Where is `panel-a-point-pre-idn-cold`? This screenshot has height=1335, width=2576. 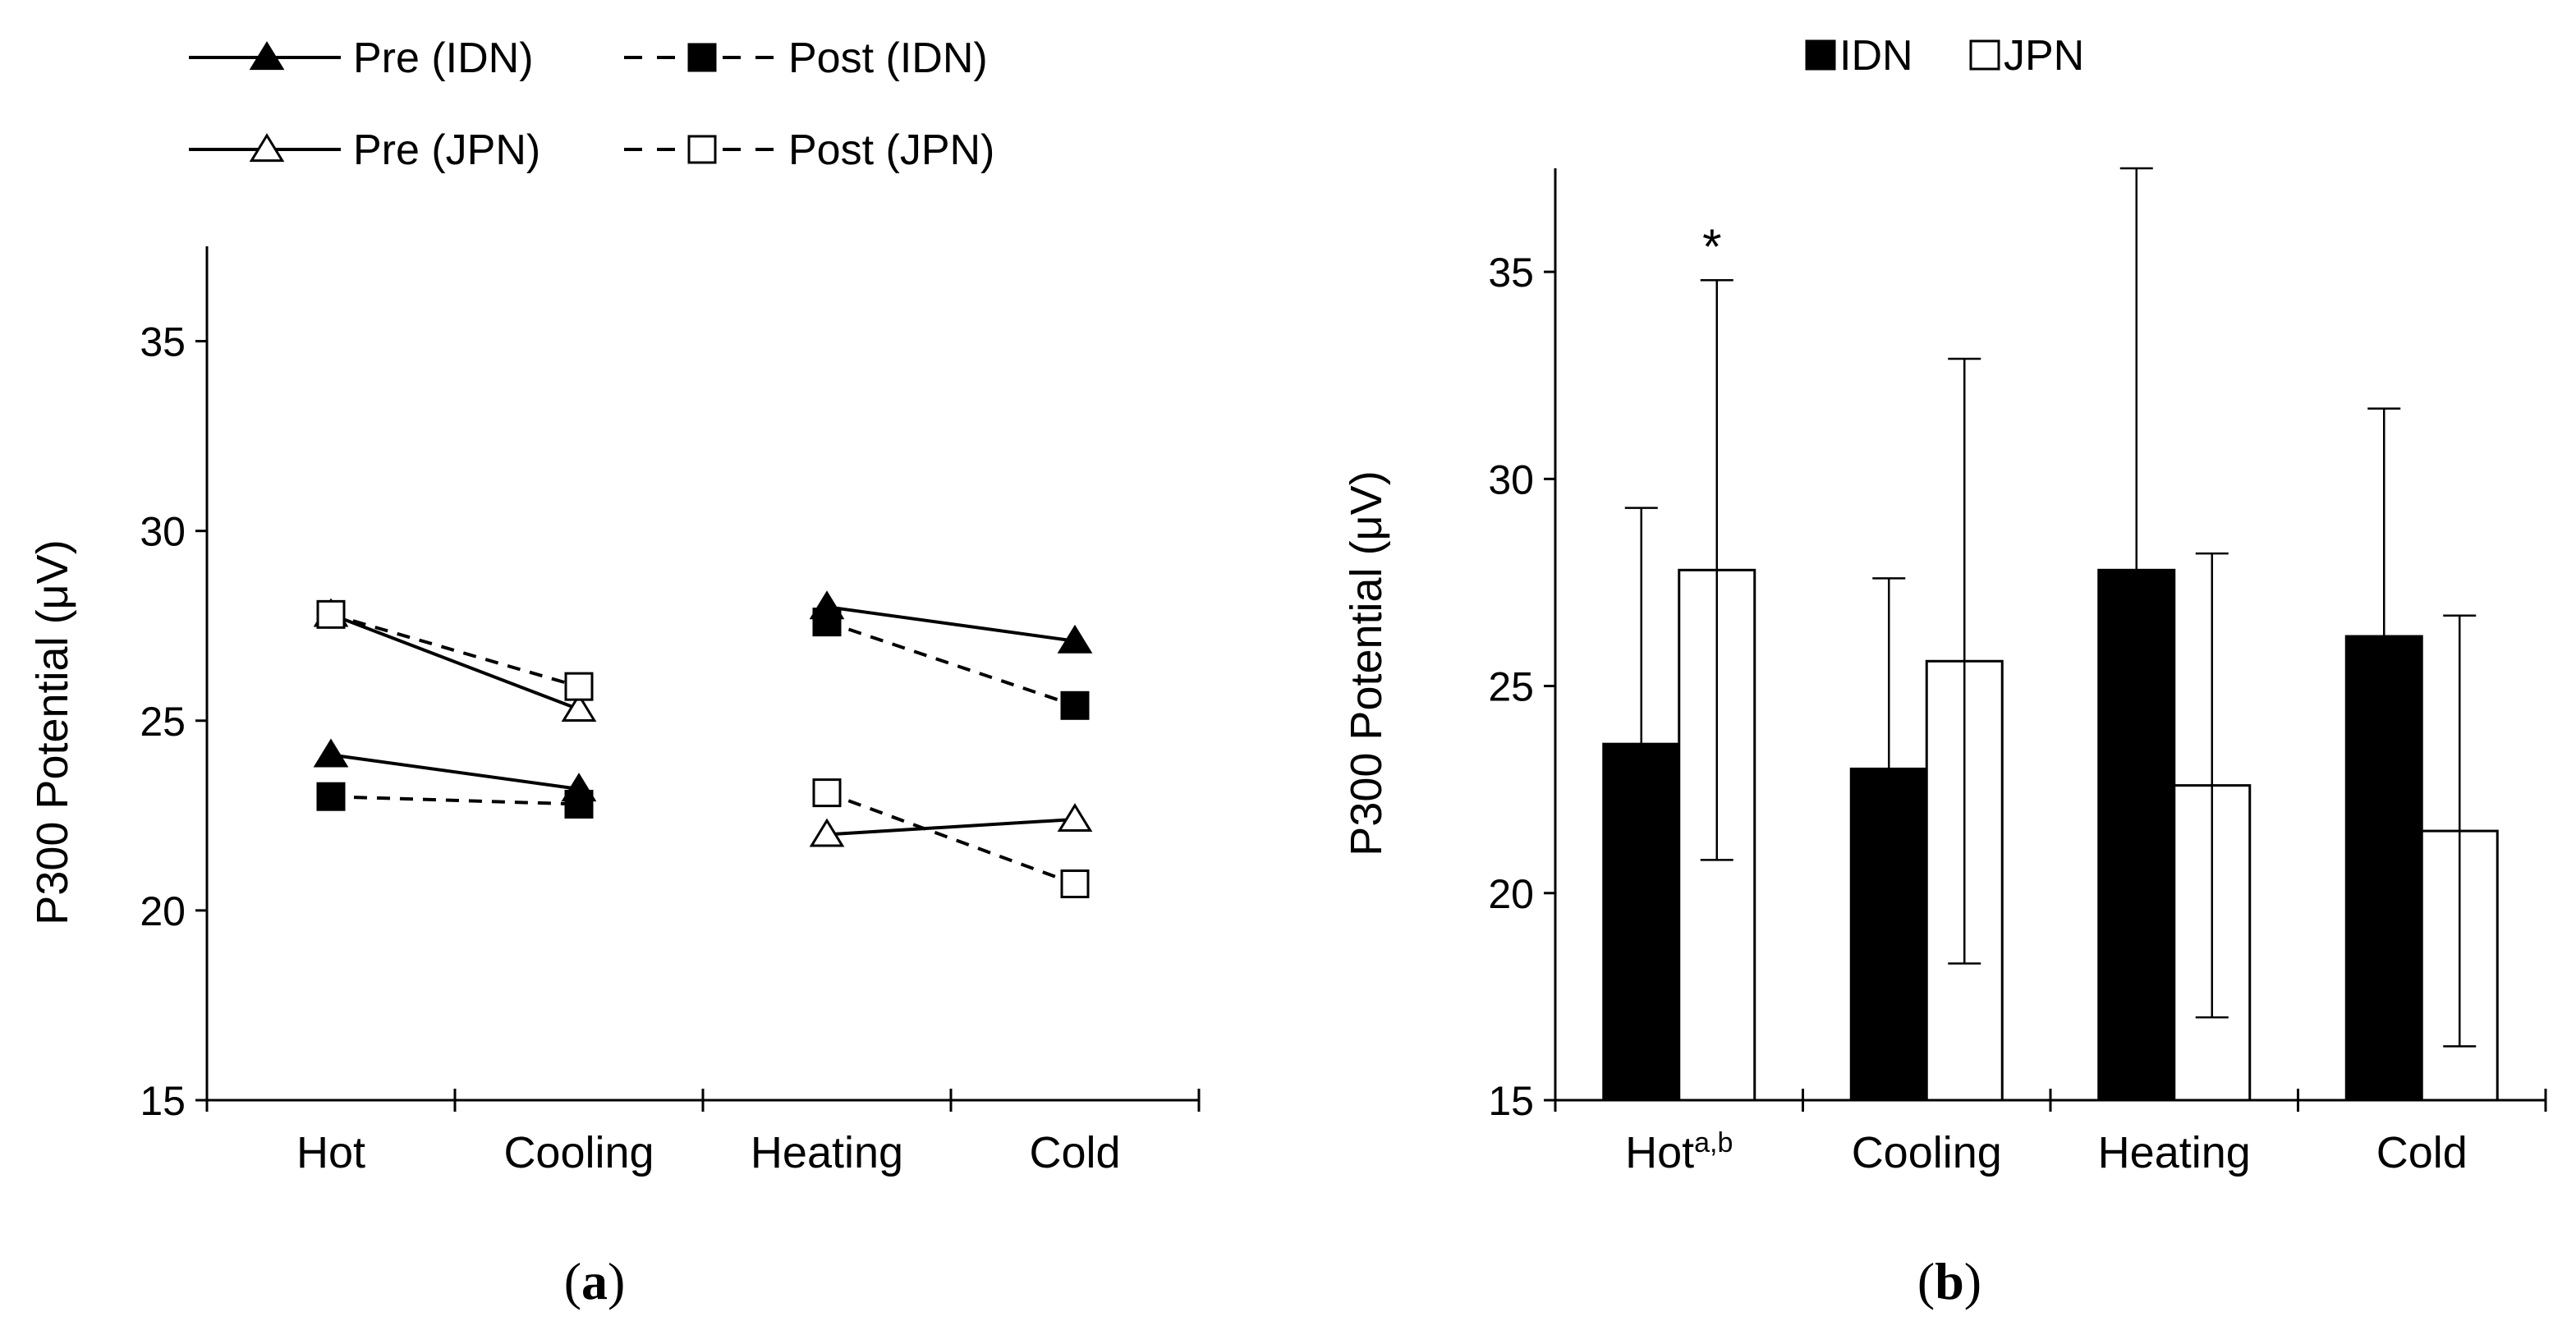 panel-a-point-pre-idn-cold is located at coordinates (1075, 639).